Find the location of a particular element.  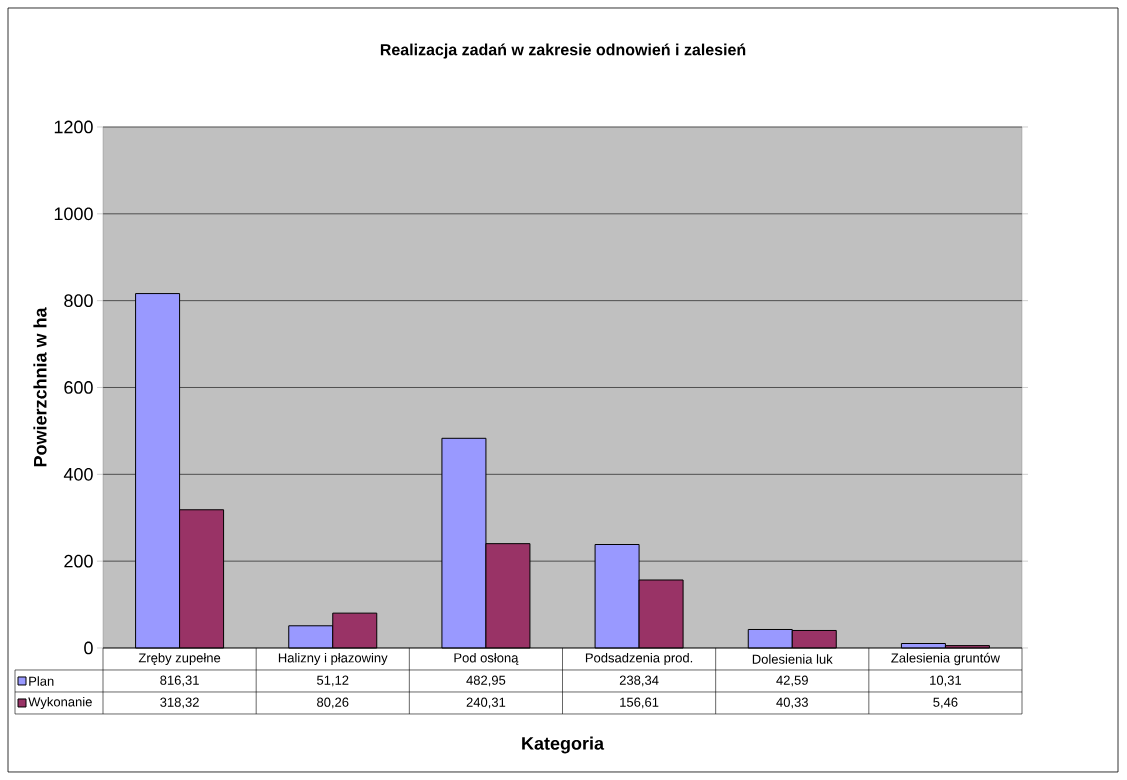

y-tick-label: 600 is located at coordinates (78, 387).